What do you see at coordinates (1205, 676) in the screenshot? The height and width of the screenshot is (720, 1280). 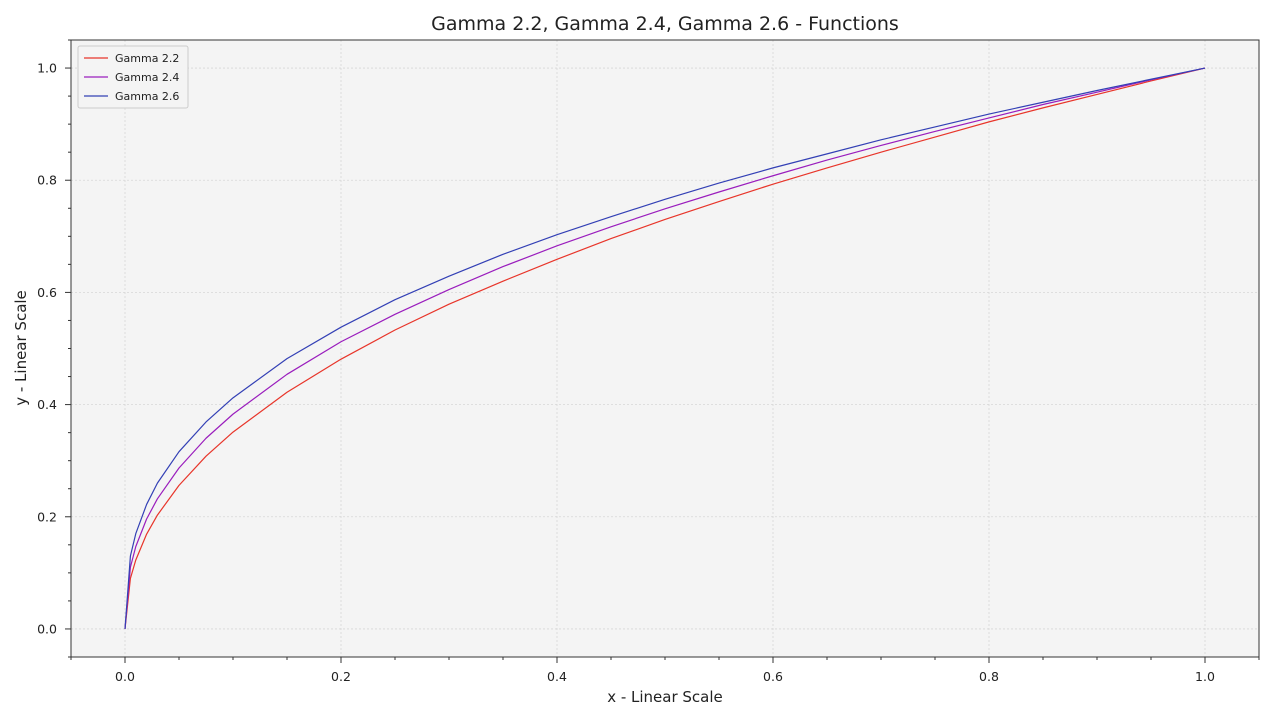 I see `x-tick-label: 1.0` at bounding box center [1205, 676].